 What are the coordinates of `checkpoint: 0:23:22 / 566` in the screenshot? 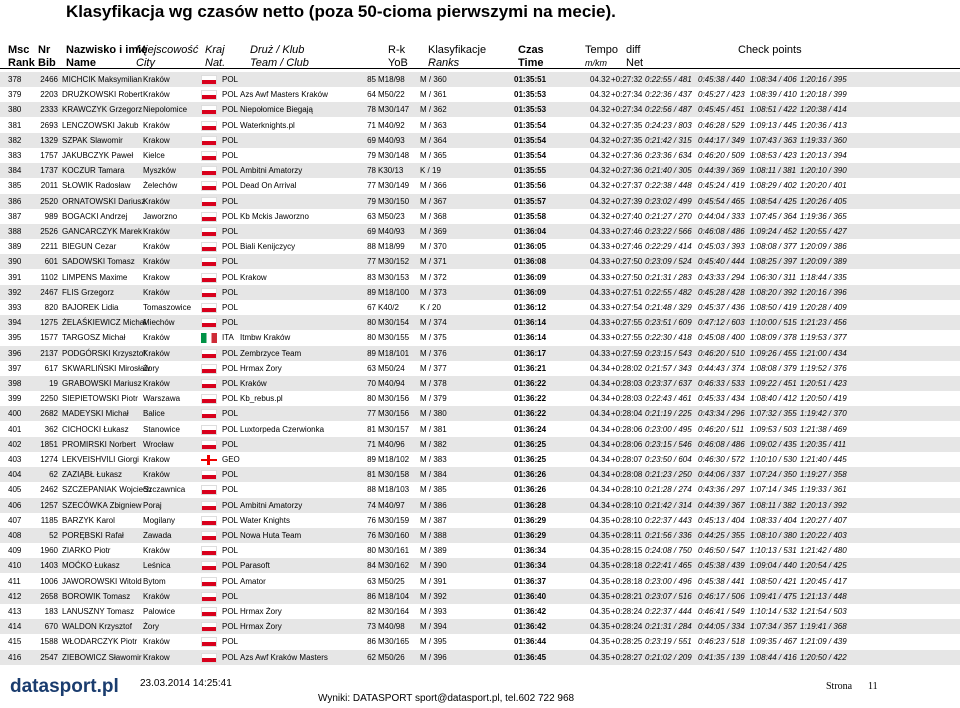 It's located at (668, 231).